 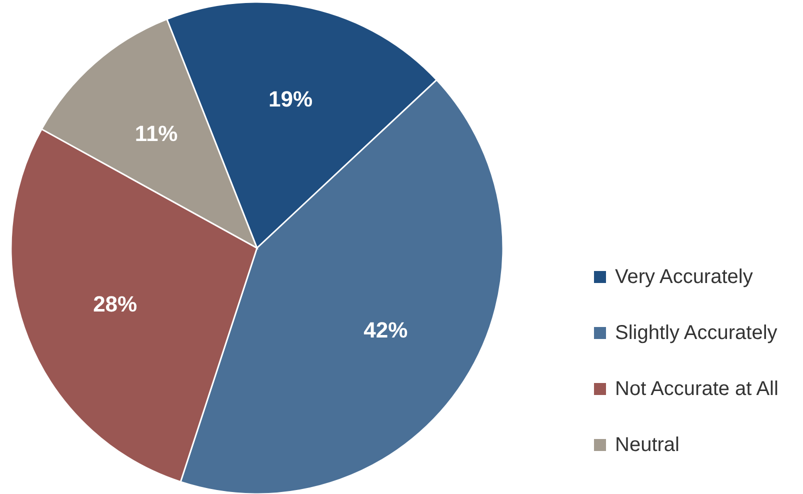 I want to click on legend-label: Not Accurate at All, so click(x=696, y=389).